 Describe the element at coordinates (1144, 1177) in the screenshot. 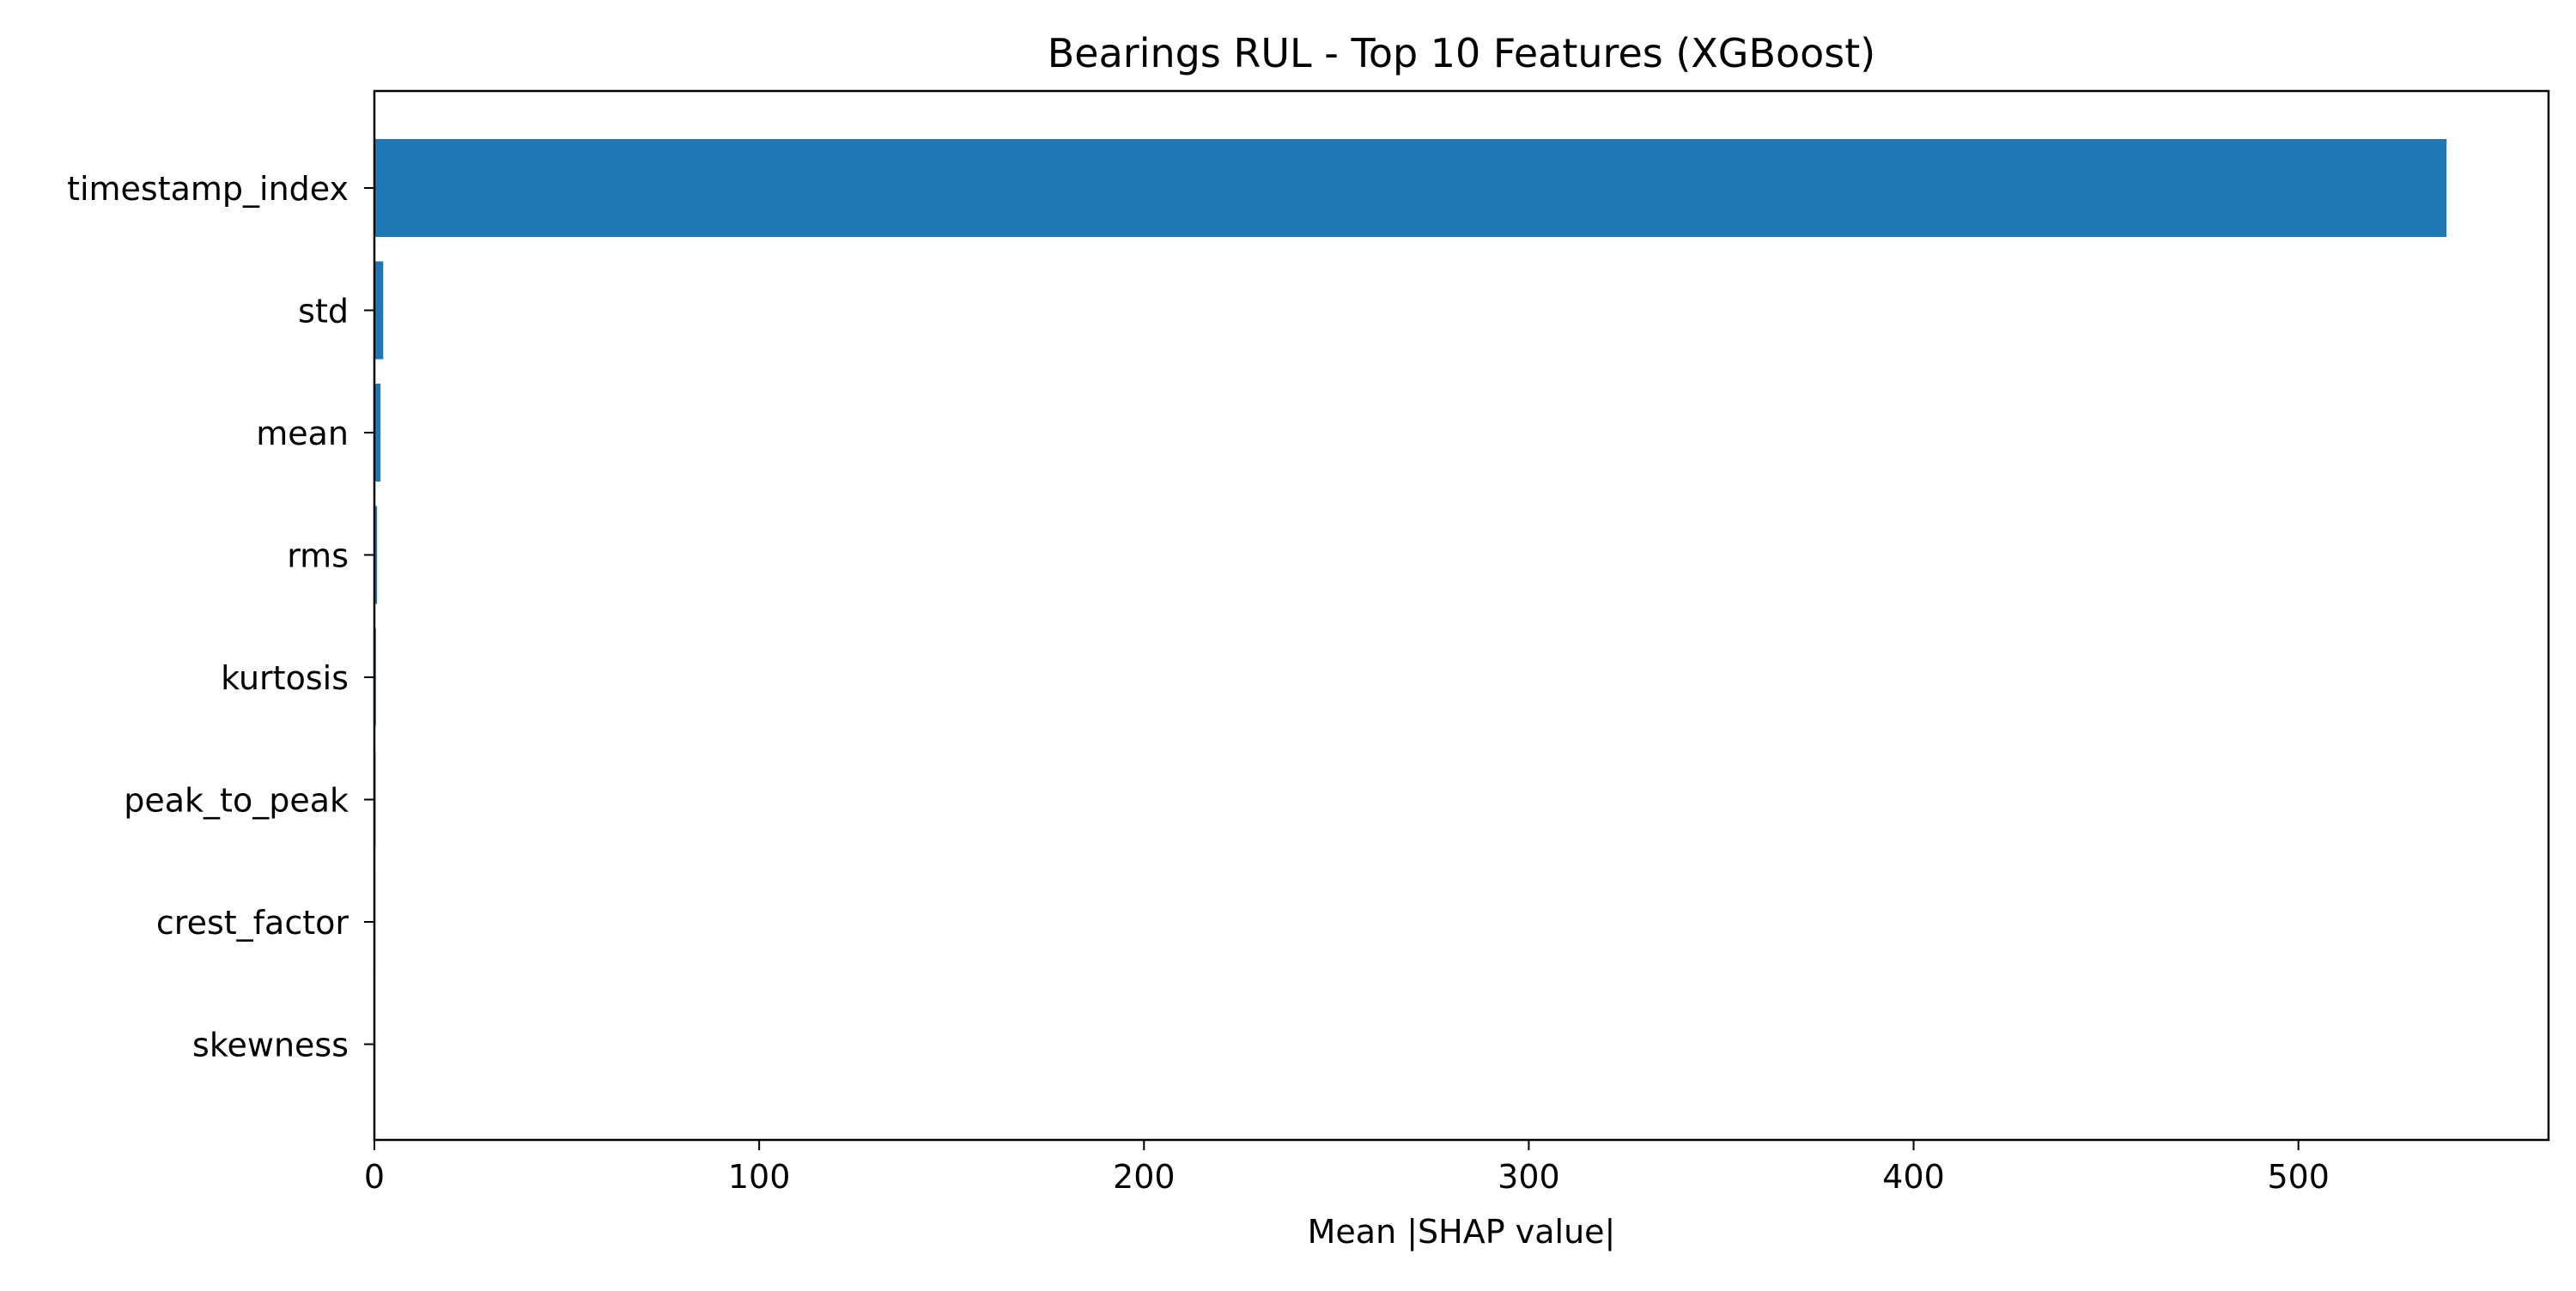

I see `x-tick-label: 200` at that location.